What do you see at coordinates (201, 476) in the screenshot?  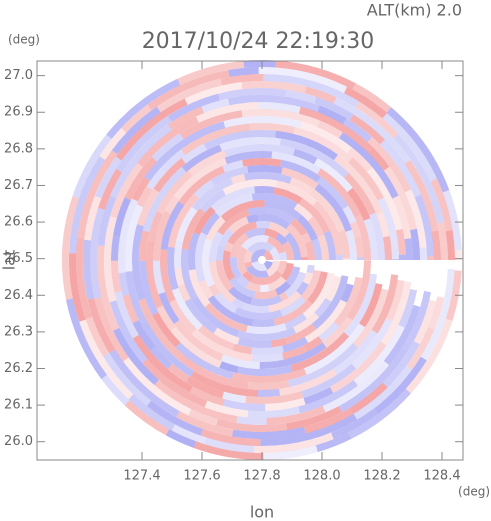 I see `x-tick-label: 127.6` at bounding box center [201, 476].